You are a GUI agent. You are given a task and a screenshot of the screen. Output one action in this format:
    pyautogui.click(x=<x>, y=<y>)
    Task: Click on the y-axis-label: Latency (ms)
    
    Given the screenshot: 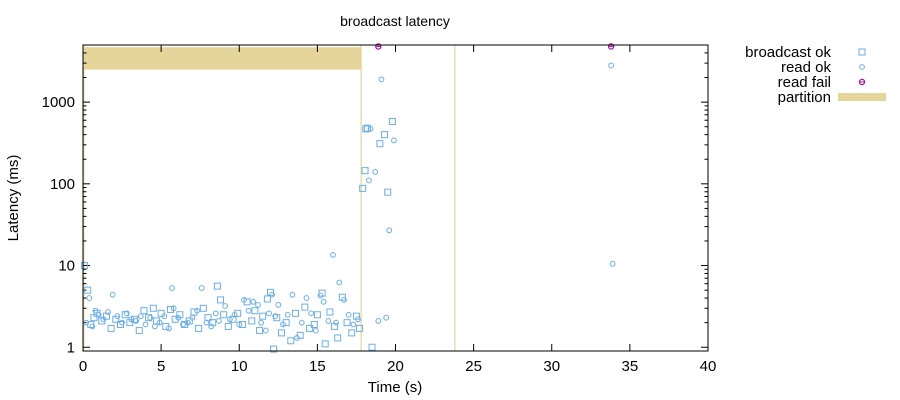 What is the action you would take?
    pyautogui.click(x=13, y=198)
    